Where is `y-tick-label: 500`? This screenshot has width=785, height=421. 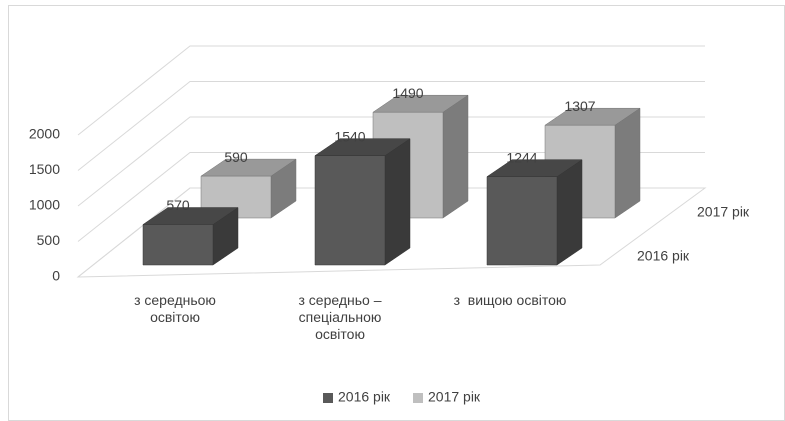
y-tick-label: 500 is located at coordinates (49, 240).